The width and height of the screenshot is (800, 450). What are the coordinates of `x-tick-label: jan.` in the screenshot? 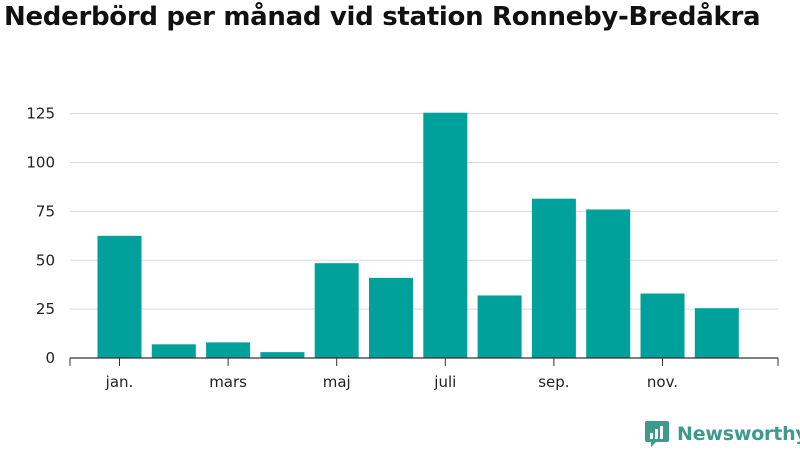 It's located at (119, 382).